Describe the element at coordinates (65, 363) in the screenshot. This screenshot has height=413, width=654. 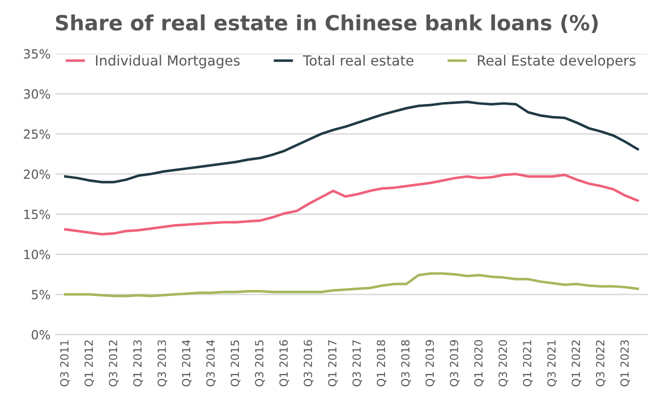
I see `x-tick-label: Q3 2011` at that location.